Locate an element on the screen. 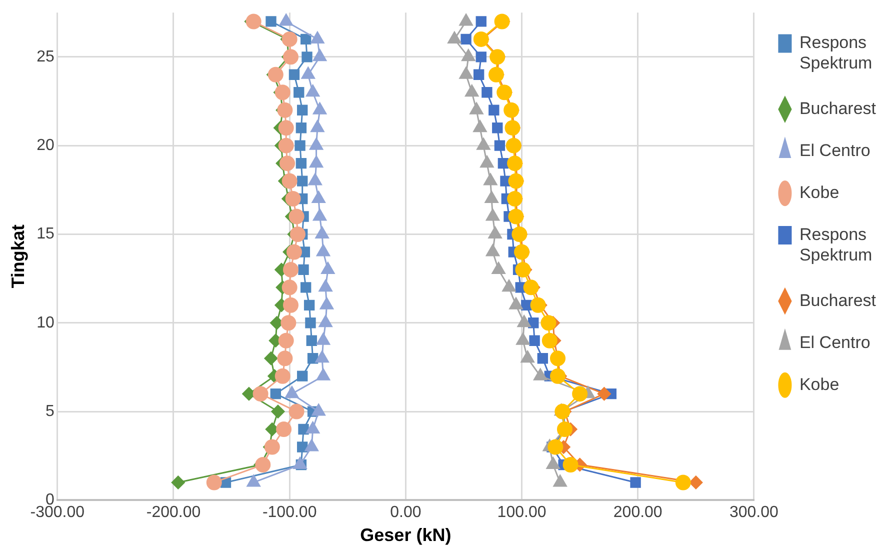 The height and width of the screenshot is (551, 892). x-tick-label: 100.00 is located at coordinates (521, 513).